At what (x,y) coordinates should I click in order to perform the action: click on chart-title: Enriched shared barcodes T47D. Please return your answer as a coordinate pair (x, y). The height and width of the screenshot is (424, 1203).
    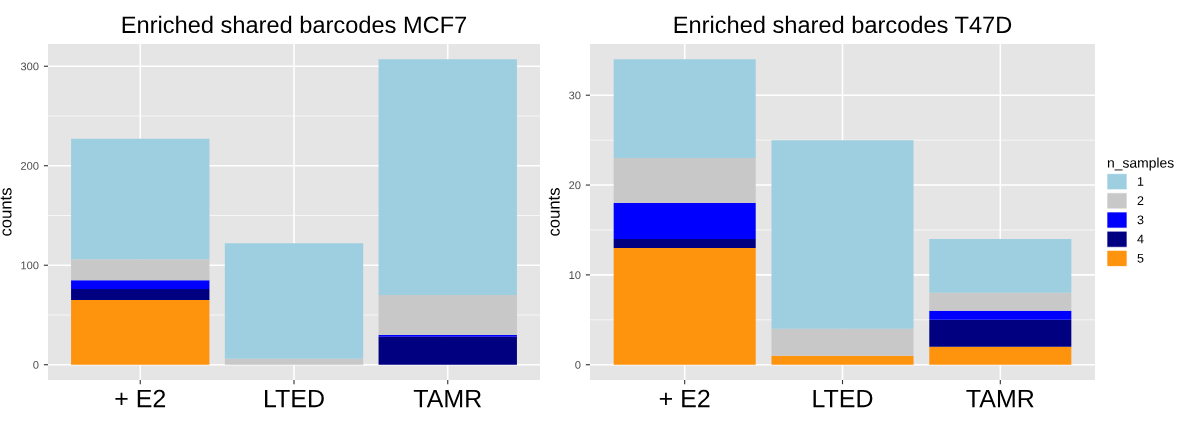
    Looking at the image, I should click on (843, 24).